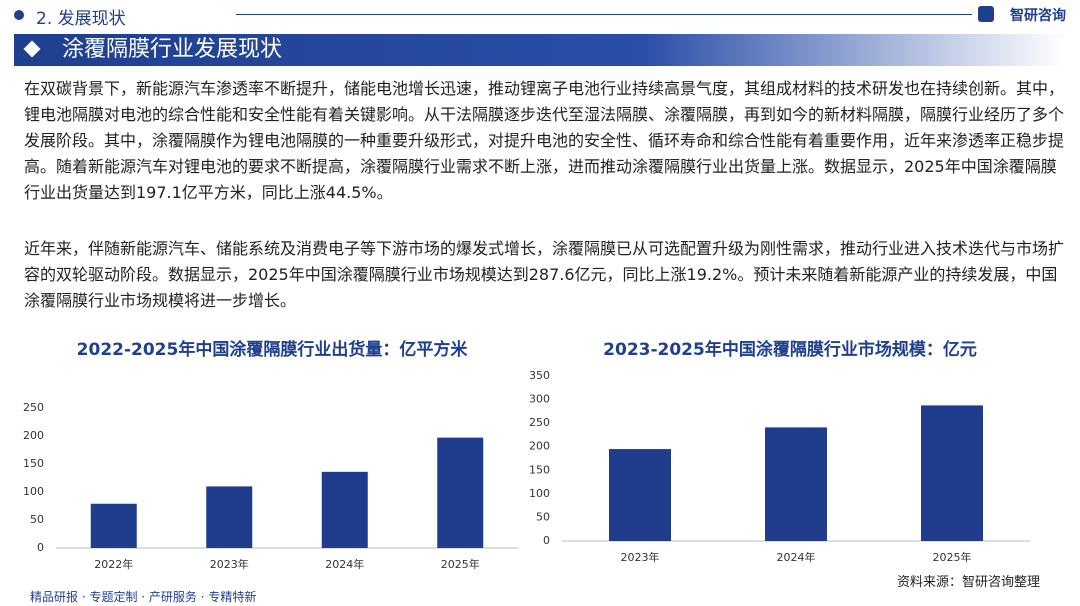 This screenshot has width=1080, height=606. What do you see at coordinates (19, 15) in the screenshot?
I see `bullet` at bounding box center [19, 15].